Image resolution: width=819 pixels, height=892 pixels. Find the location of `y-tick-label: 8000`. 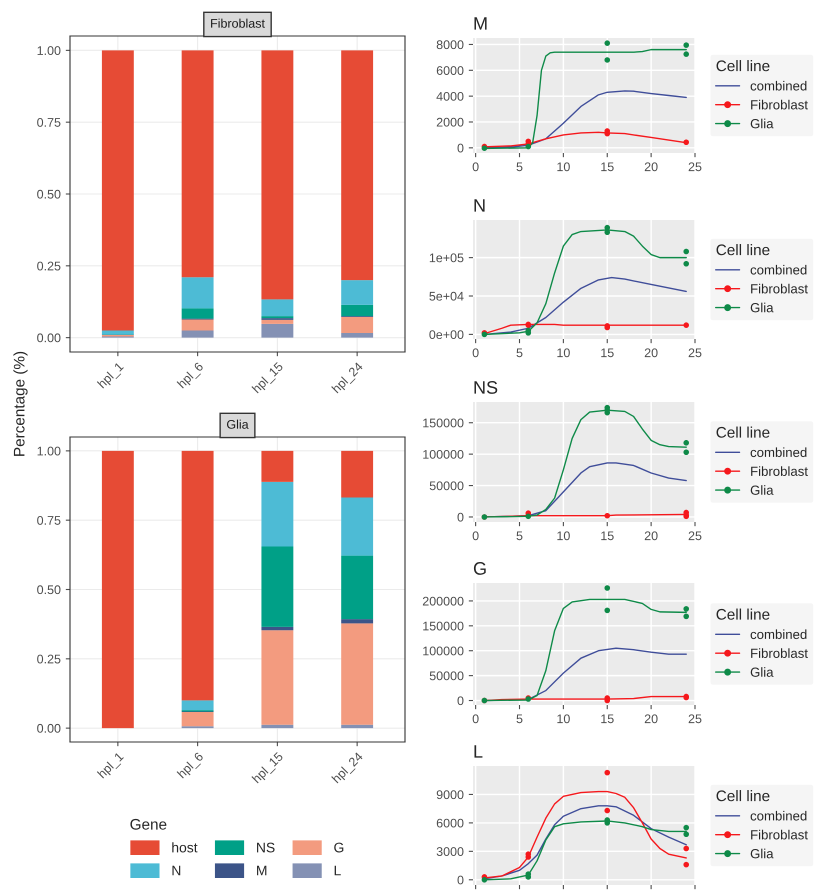

y-tick-label: 8000 is located at coordinates (450, 45).